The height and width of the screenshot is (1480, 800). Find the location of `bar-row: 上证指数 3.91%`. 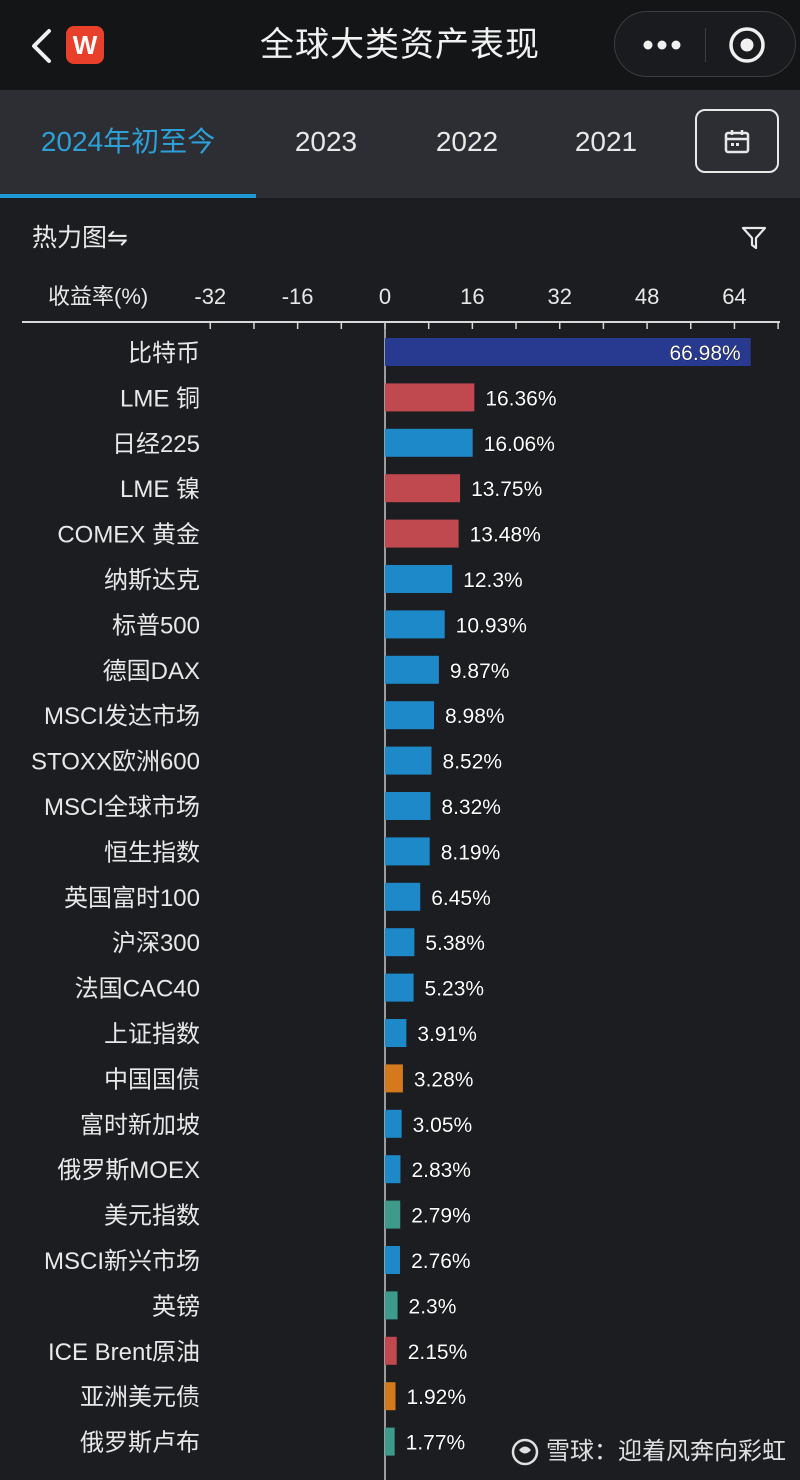

bar-row: 上证指数 3.91% is located at coordinates (290, 1033).